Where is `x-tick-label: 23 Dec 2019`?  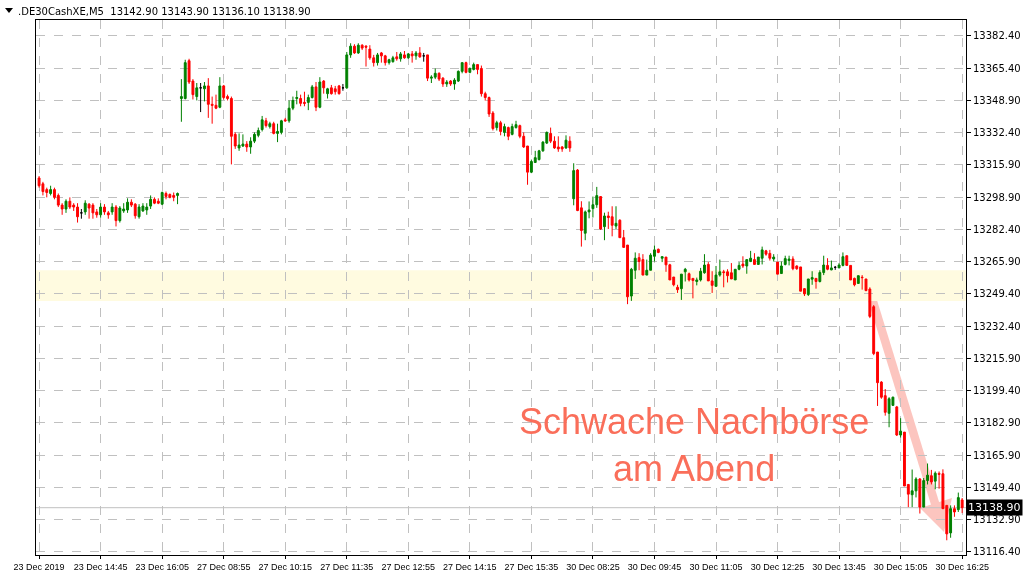
x-tick-label: 23 Dec 2019 is located at coordinates (39, 566).